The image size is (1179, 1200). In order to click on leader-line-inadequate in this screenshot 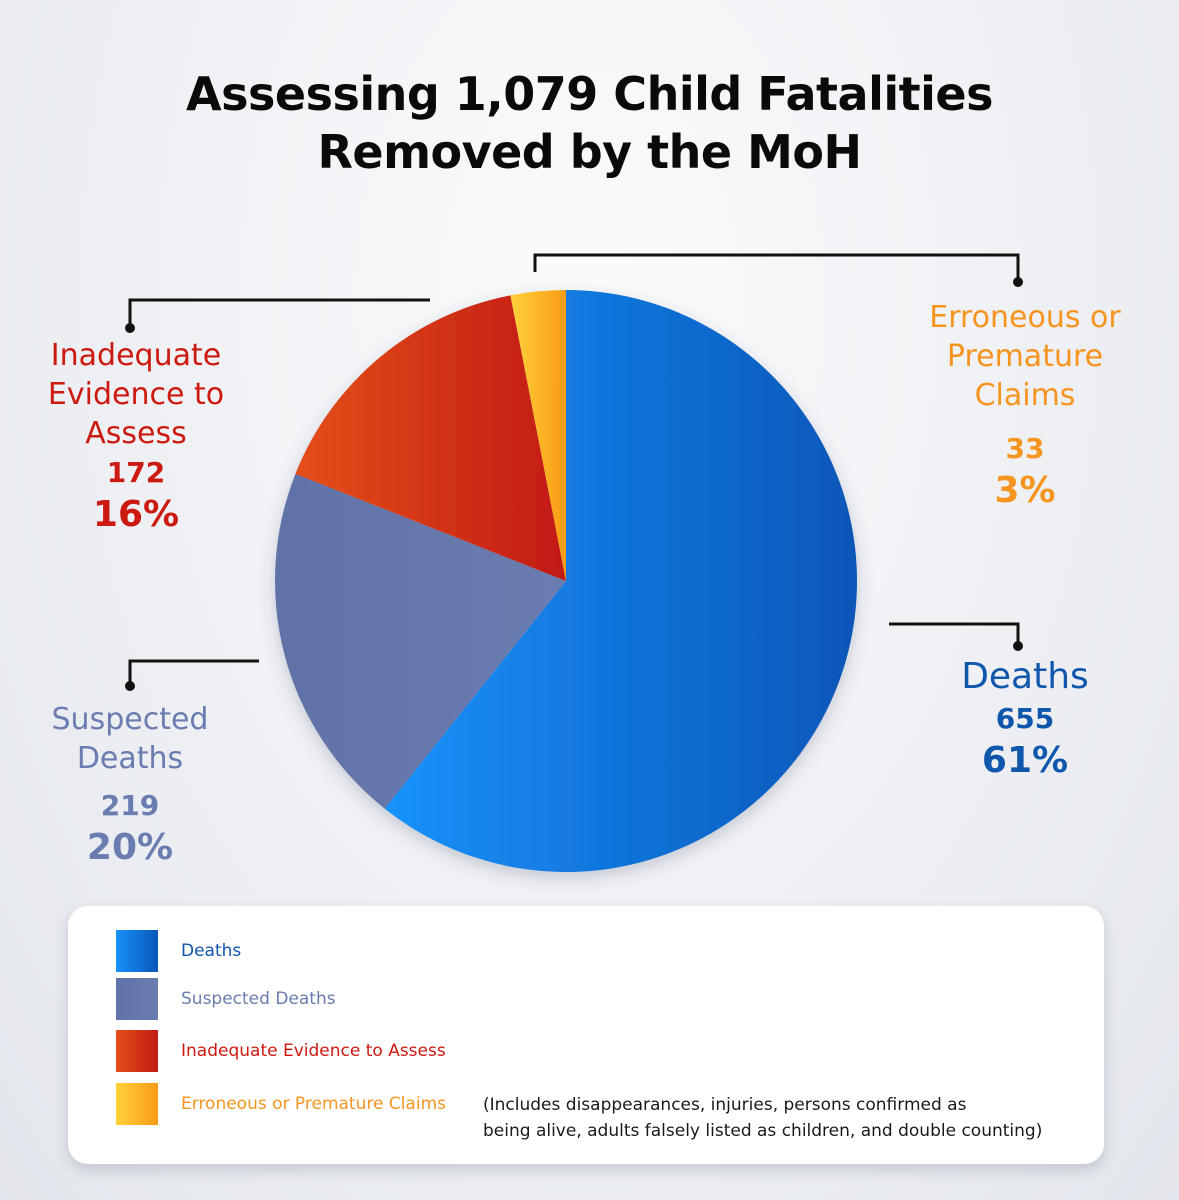, I will do `click(279, 311)`.